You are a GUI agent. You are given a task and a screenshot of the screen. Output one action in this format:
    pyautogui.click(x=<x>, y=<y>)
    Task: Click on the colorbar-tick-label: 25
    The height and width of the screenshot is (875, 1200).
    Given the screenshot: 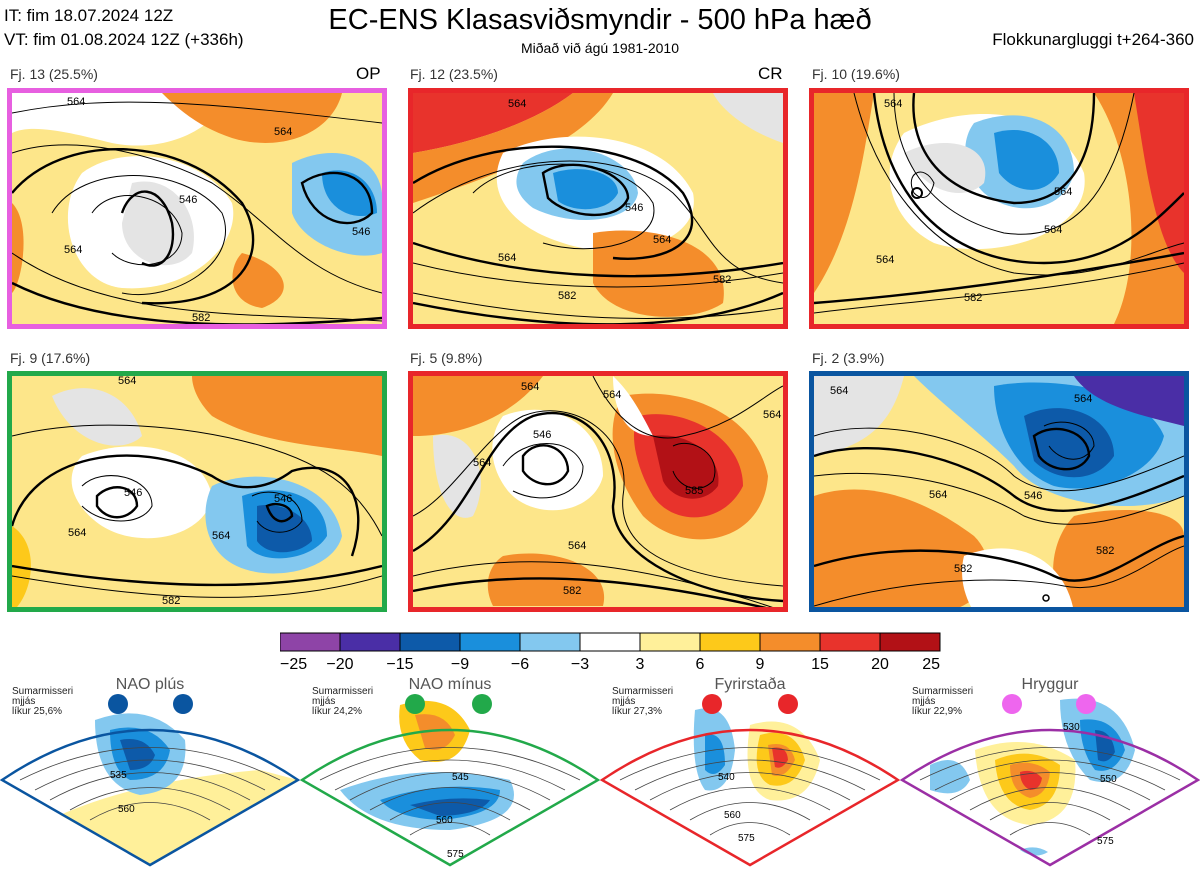 What is the action you would take?
    pyautogui.click(x=931, y=664)
    